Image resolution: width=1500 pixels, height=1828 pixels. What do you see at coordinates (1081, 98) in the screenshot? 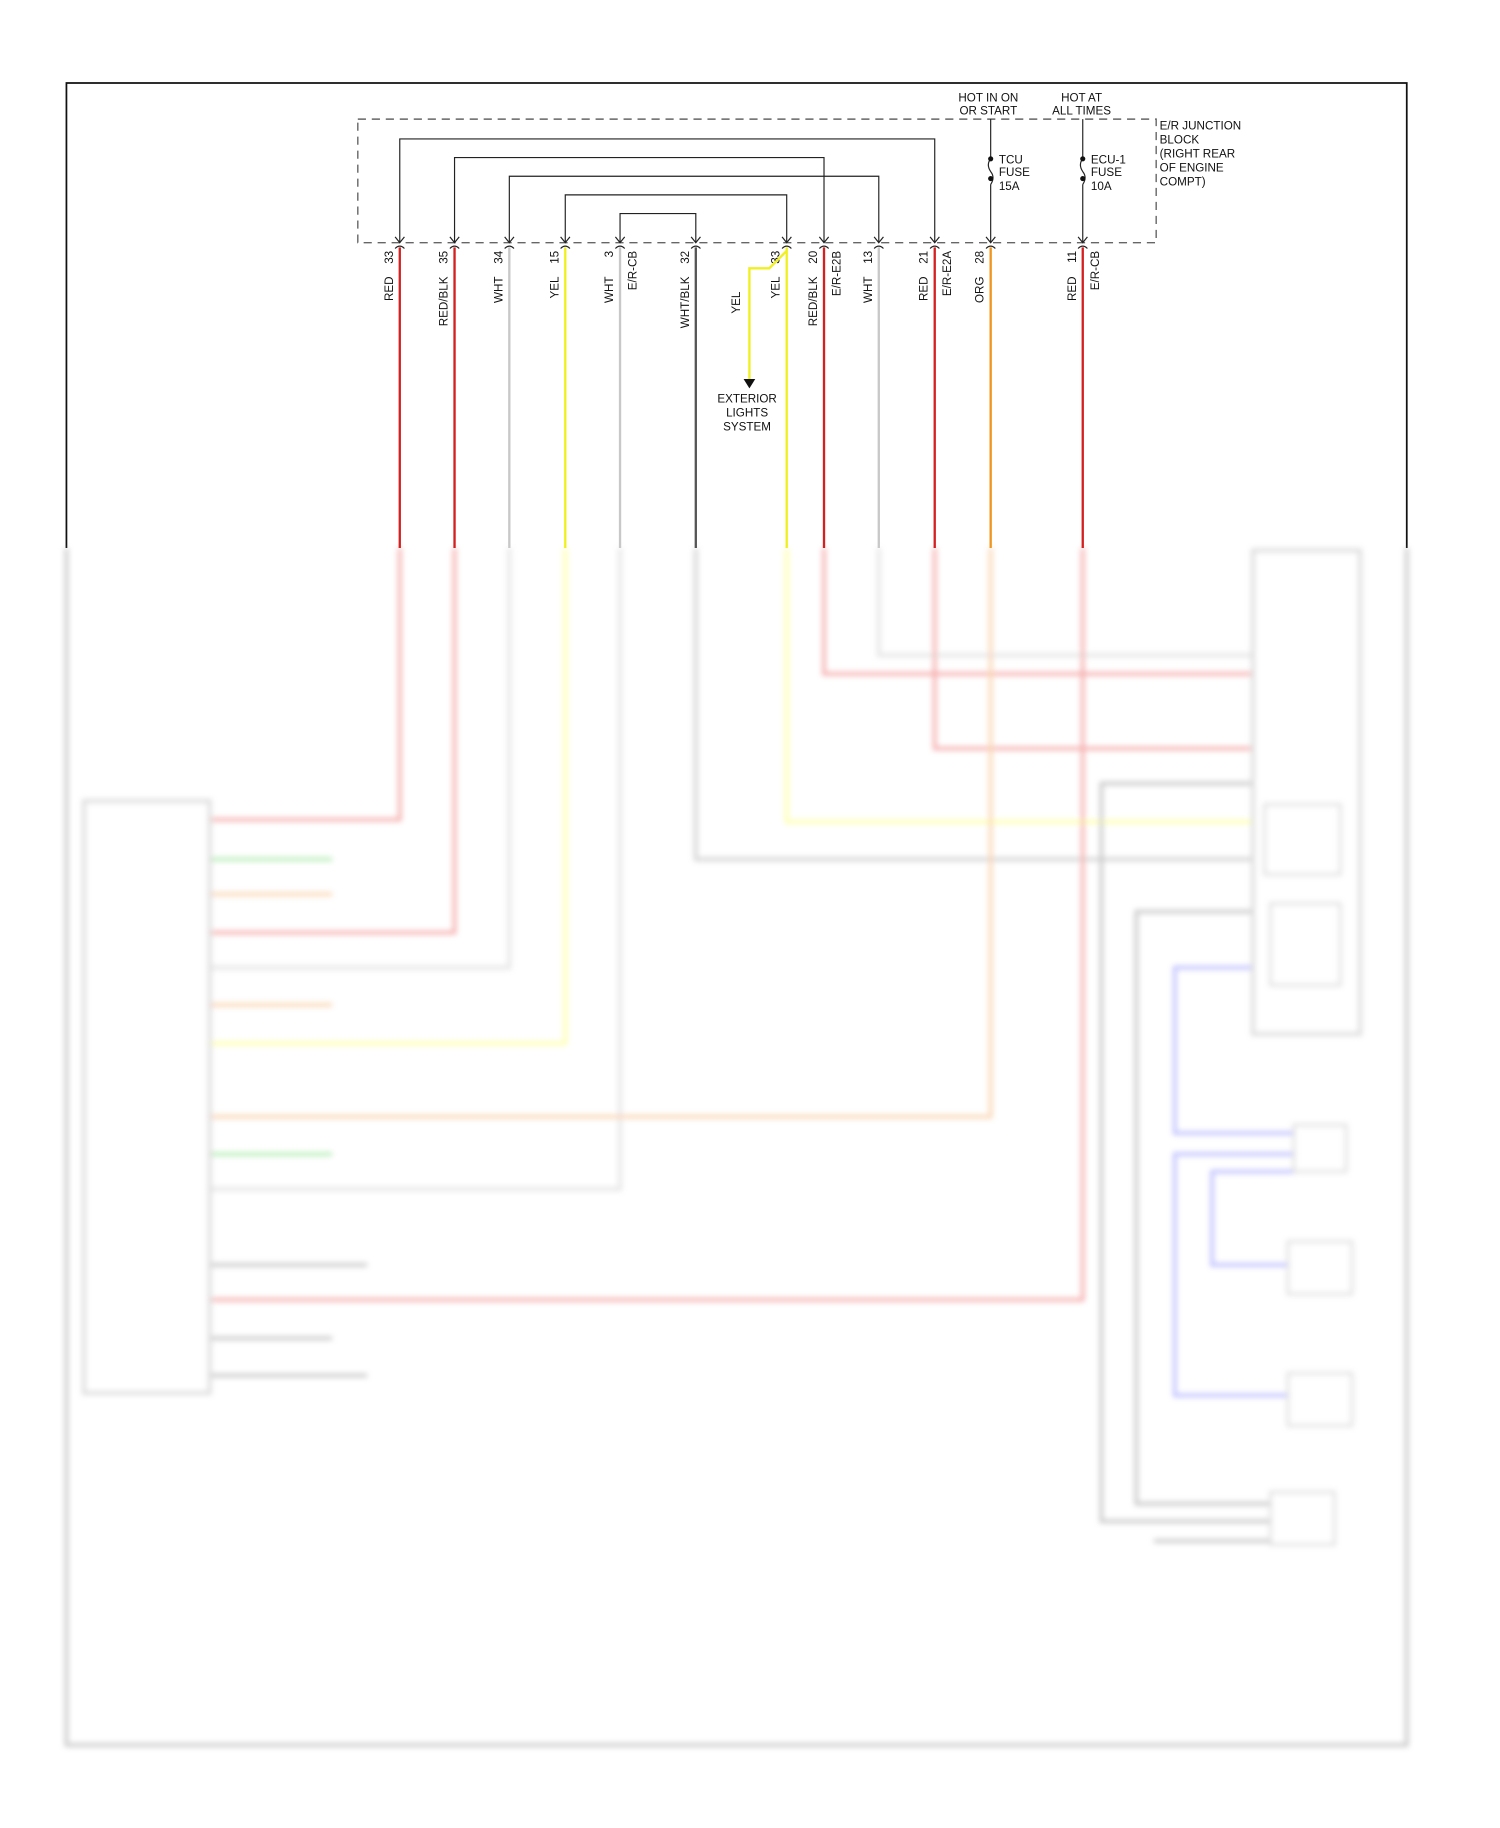
I see `ecu-source-label: HOT AT` at bounding box center [1081, 98].